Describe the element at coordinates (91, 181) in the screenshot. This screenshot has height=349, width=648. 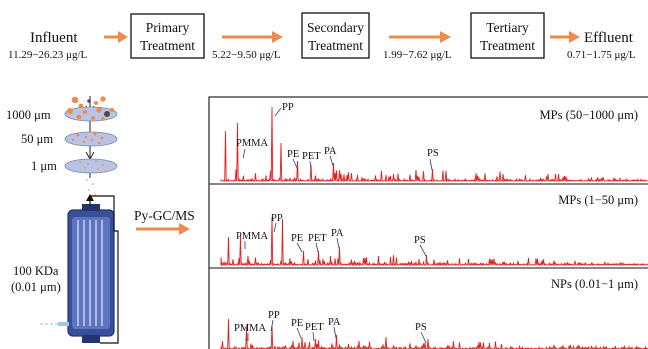
I see `particles-small` at that location.